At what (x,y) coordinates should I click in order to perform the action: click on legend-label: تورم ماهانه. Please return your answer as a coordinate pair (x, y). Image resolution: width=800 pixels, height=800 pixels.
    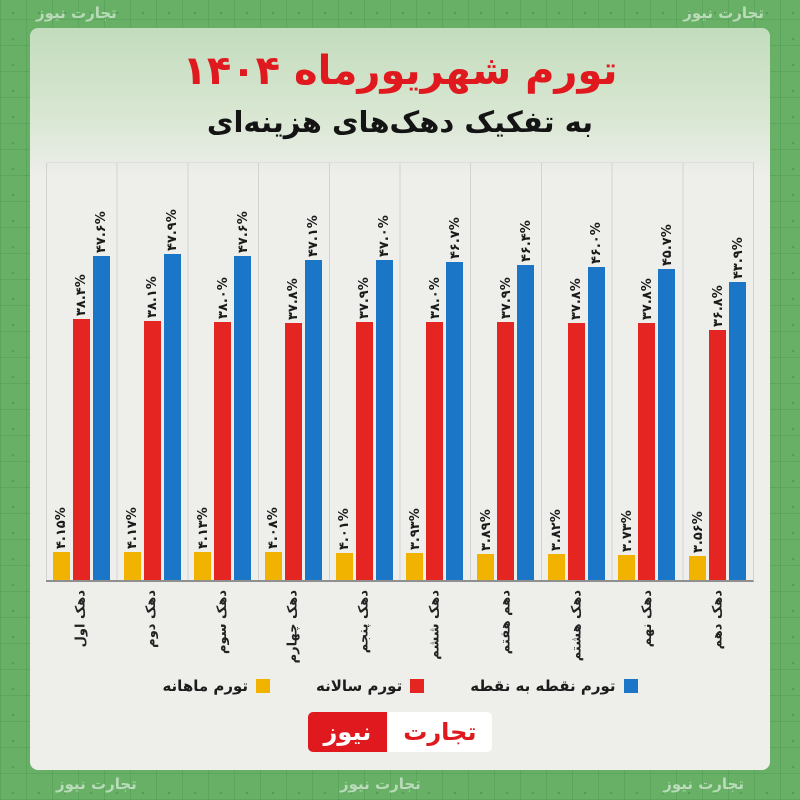
    Looking at the image, I should click on (205, 686).